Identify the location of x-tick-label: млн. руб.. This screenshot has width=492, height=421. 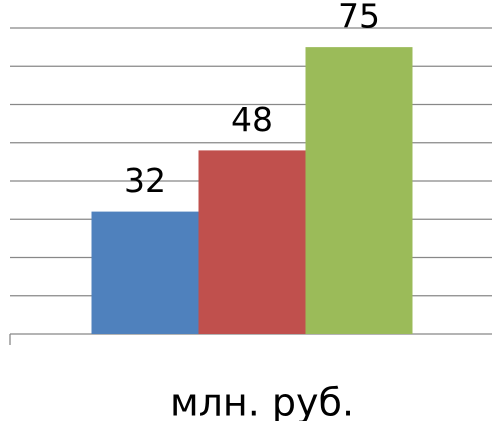
(262, 401).